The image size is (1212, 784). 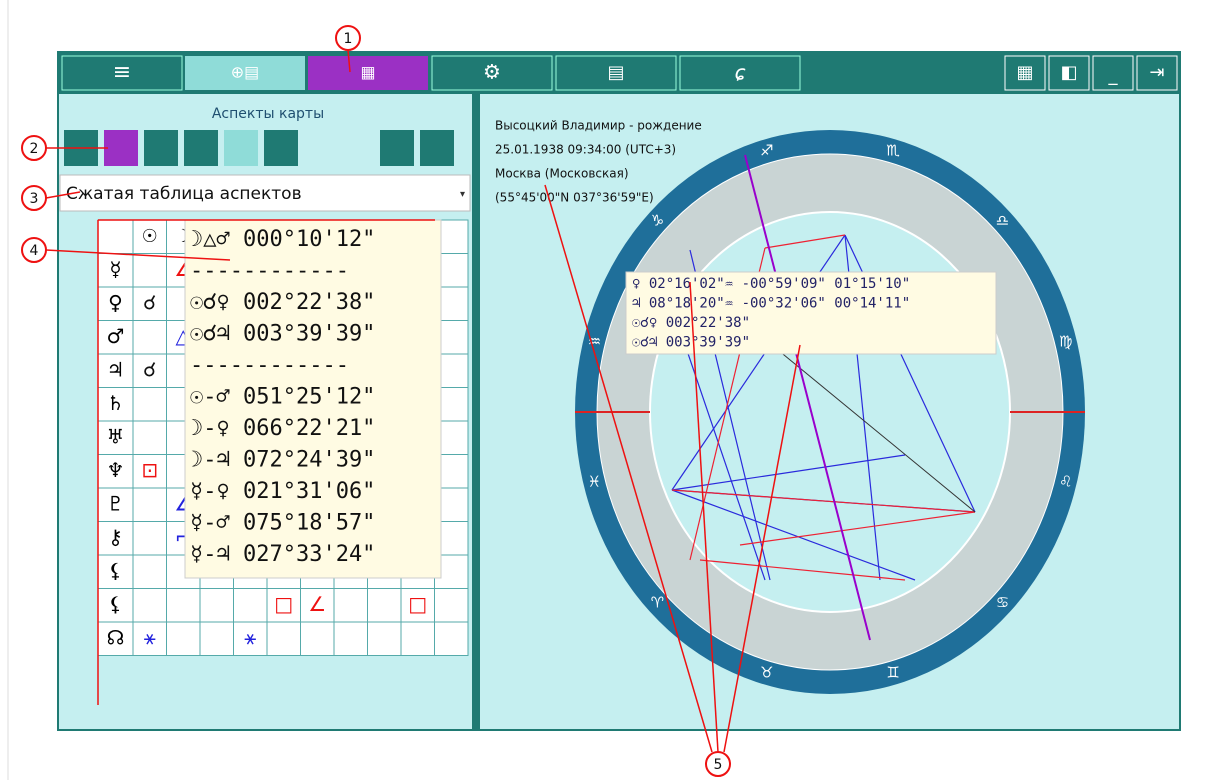 I want to click on aspect-cell: ∠, so click(x=317, y=604).